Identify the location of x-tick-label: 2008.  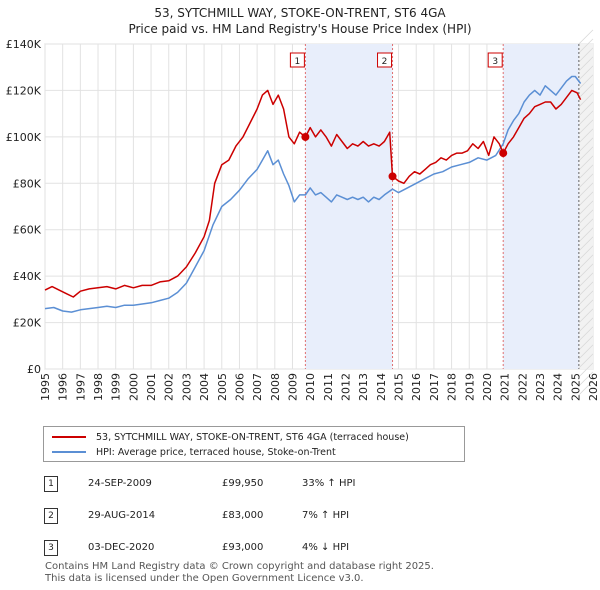
(275, 387).